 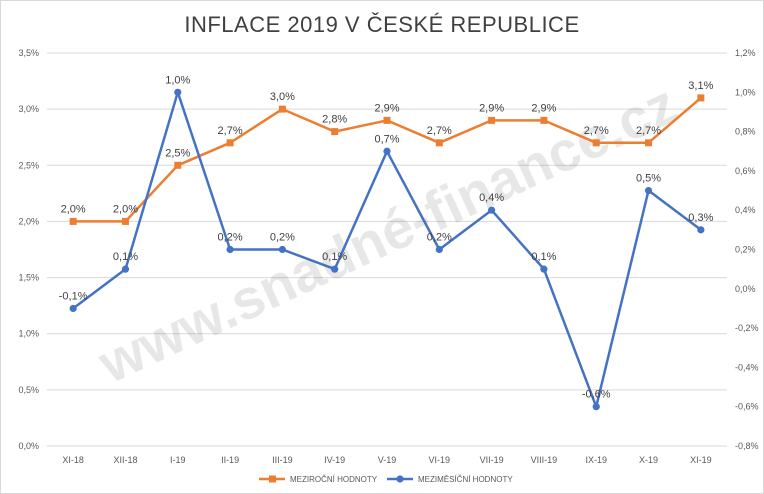 I want to click on y-left-tick-label: 0,5%, so click(x=28, y=390).